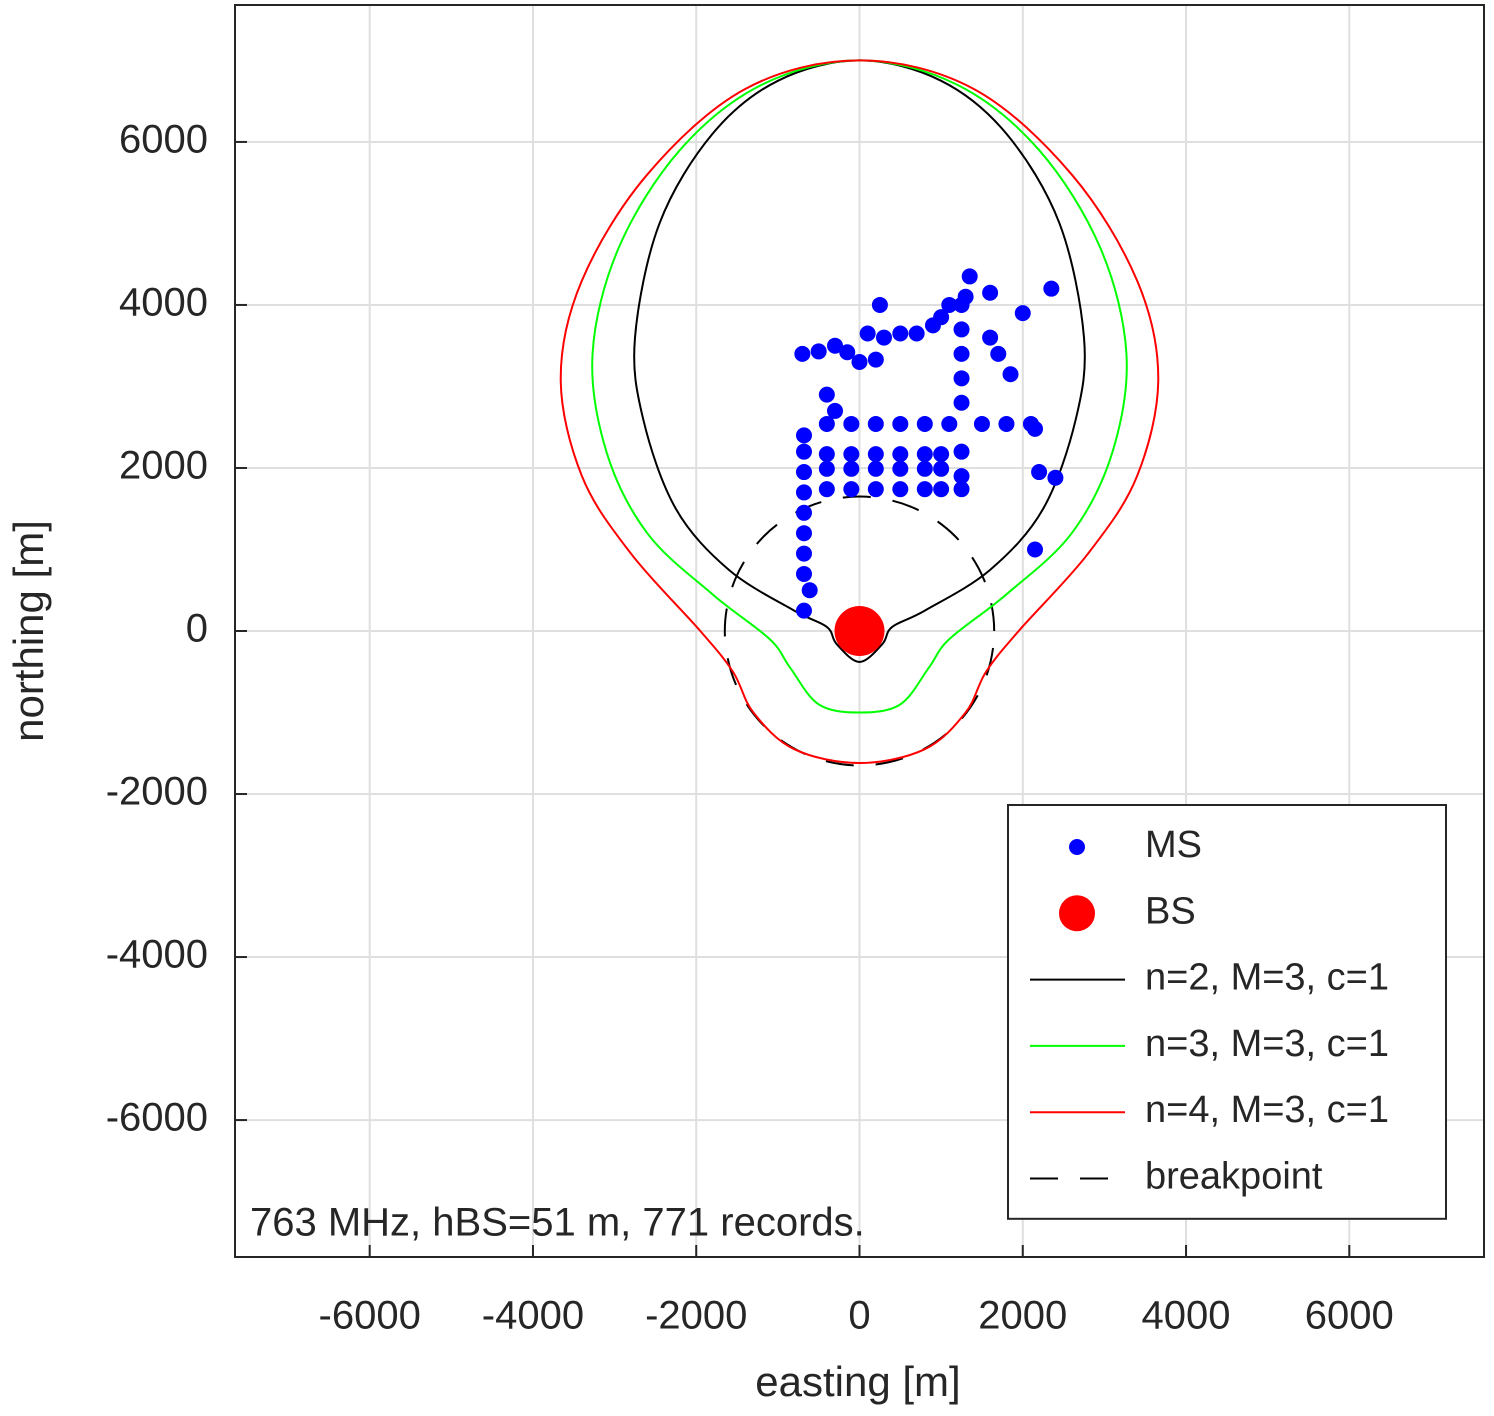 The width and height of the screenshot is (1494, 1416). I want to click on legend-label: BS, so click(1170, 911).